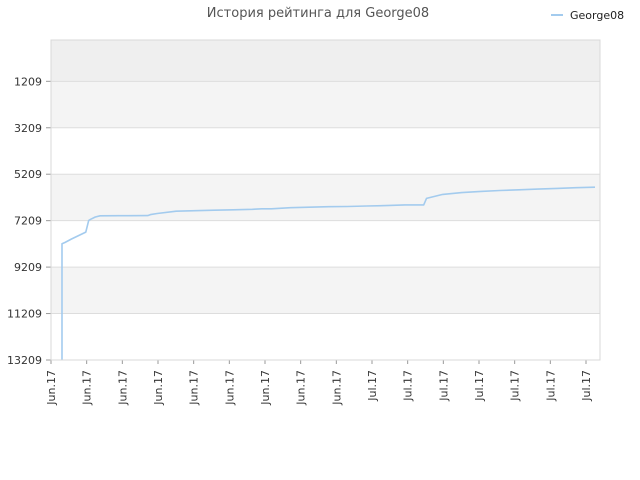 The width and height of the screenshot is (640, 480). Describe the element at coordinates (24, 360) in the screenshot. I see `y-tick-label: 13209` at that location.